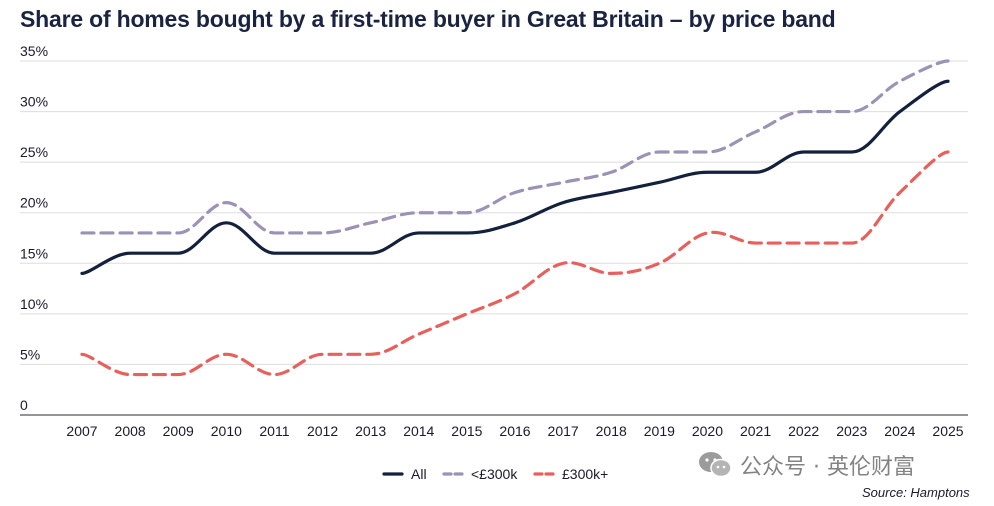 This screenshot has height=506, width=994. Describe the element at coordinates (34, 102) in the screenshot. I see `y-tick-label: 30%` at that location.